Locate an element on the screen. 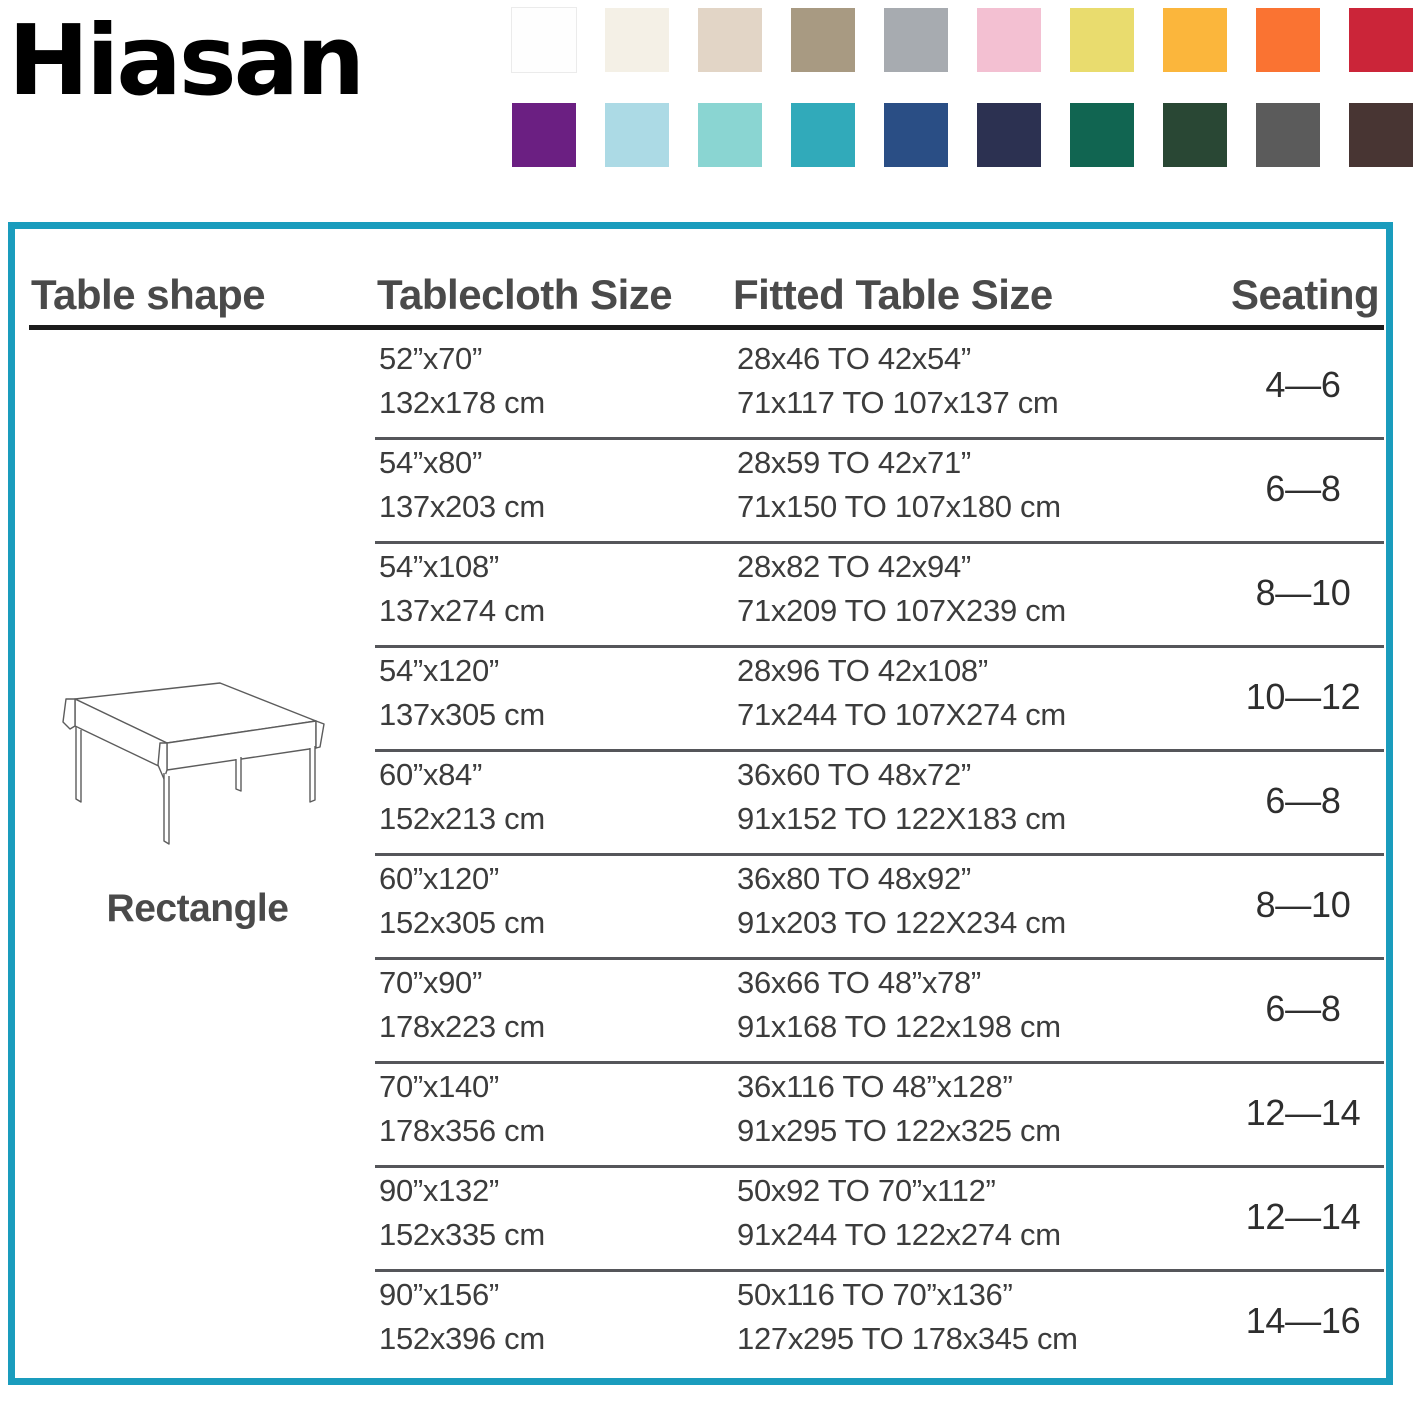 Image resolution: width=1416 pixels, height=1402 pixels. column-header-table-shape: Table shape is located at coordinates (148, 294).